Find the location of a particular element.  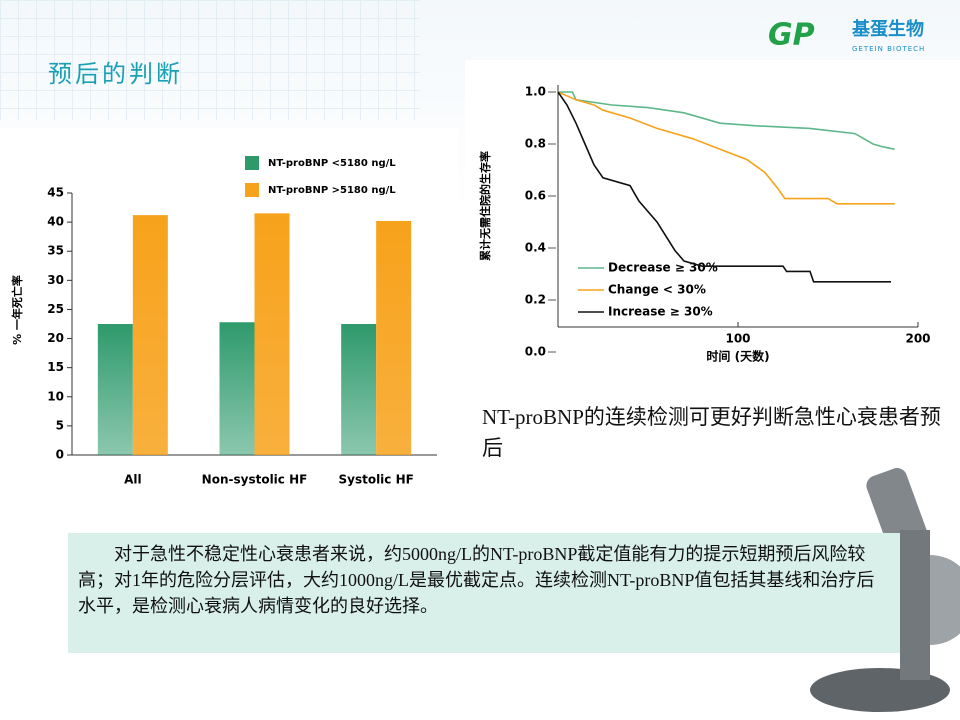

legend-label: Decrease ≥ 30% is located at coordinates (663, 268).